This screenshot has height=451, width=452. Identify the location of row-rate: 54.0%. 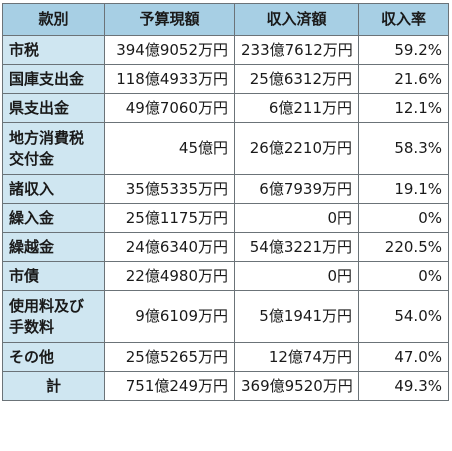
(403, 316).